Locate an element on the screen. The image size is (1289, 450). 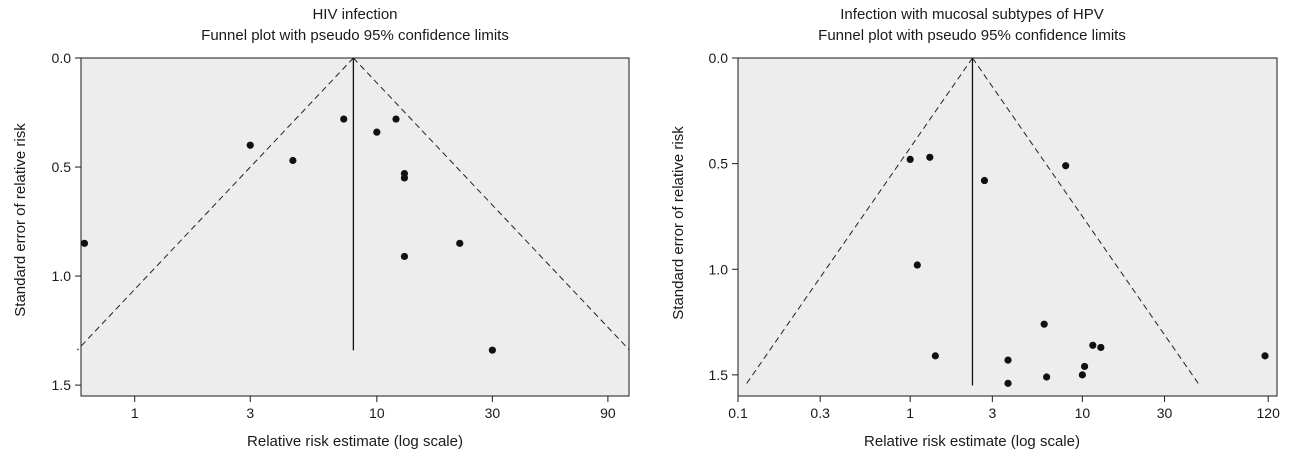
x-tick-label: 90 is located at coordinates (608, 413).